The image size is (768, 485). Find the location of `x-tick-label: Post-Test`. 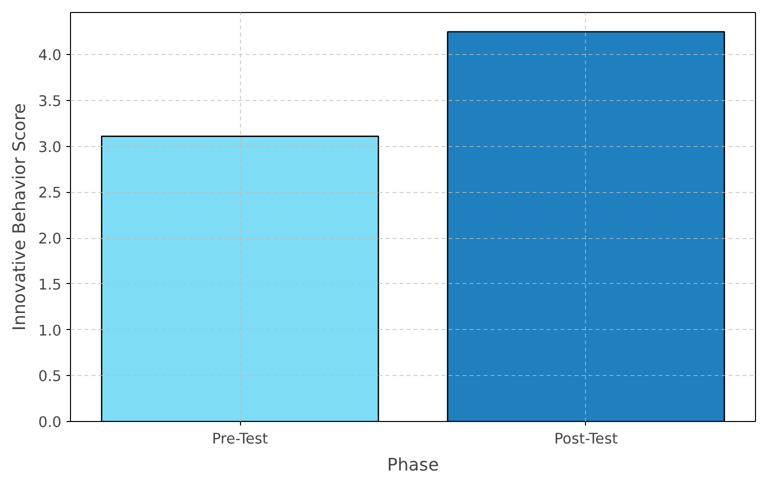

x-tick-label: Post-Test is located at coordinates (586, 439).